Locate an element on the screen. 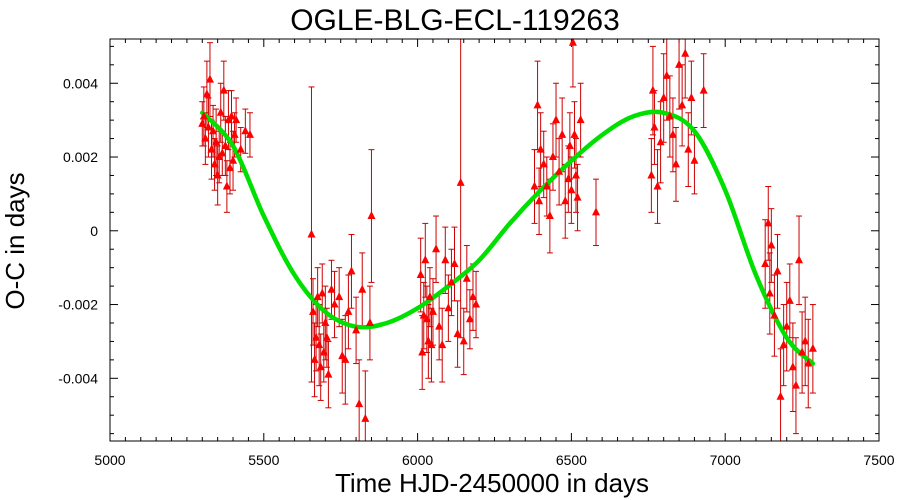  y-tick-label: -0.004 is located at coordinates (78, 378).